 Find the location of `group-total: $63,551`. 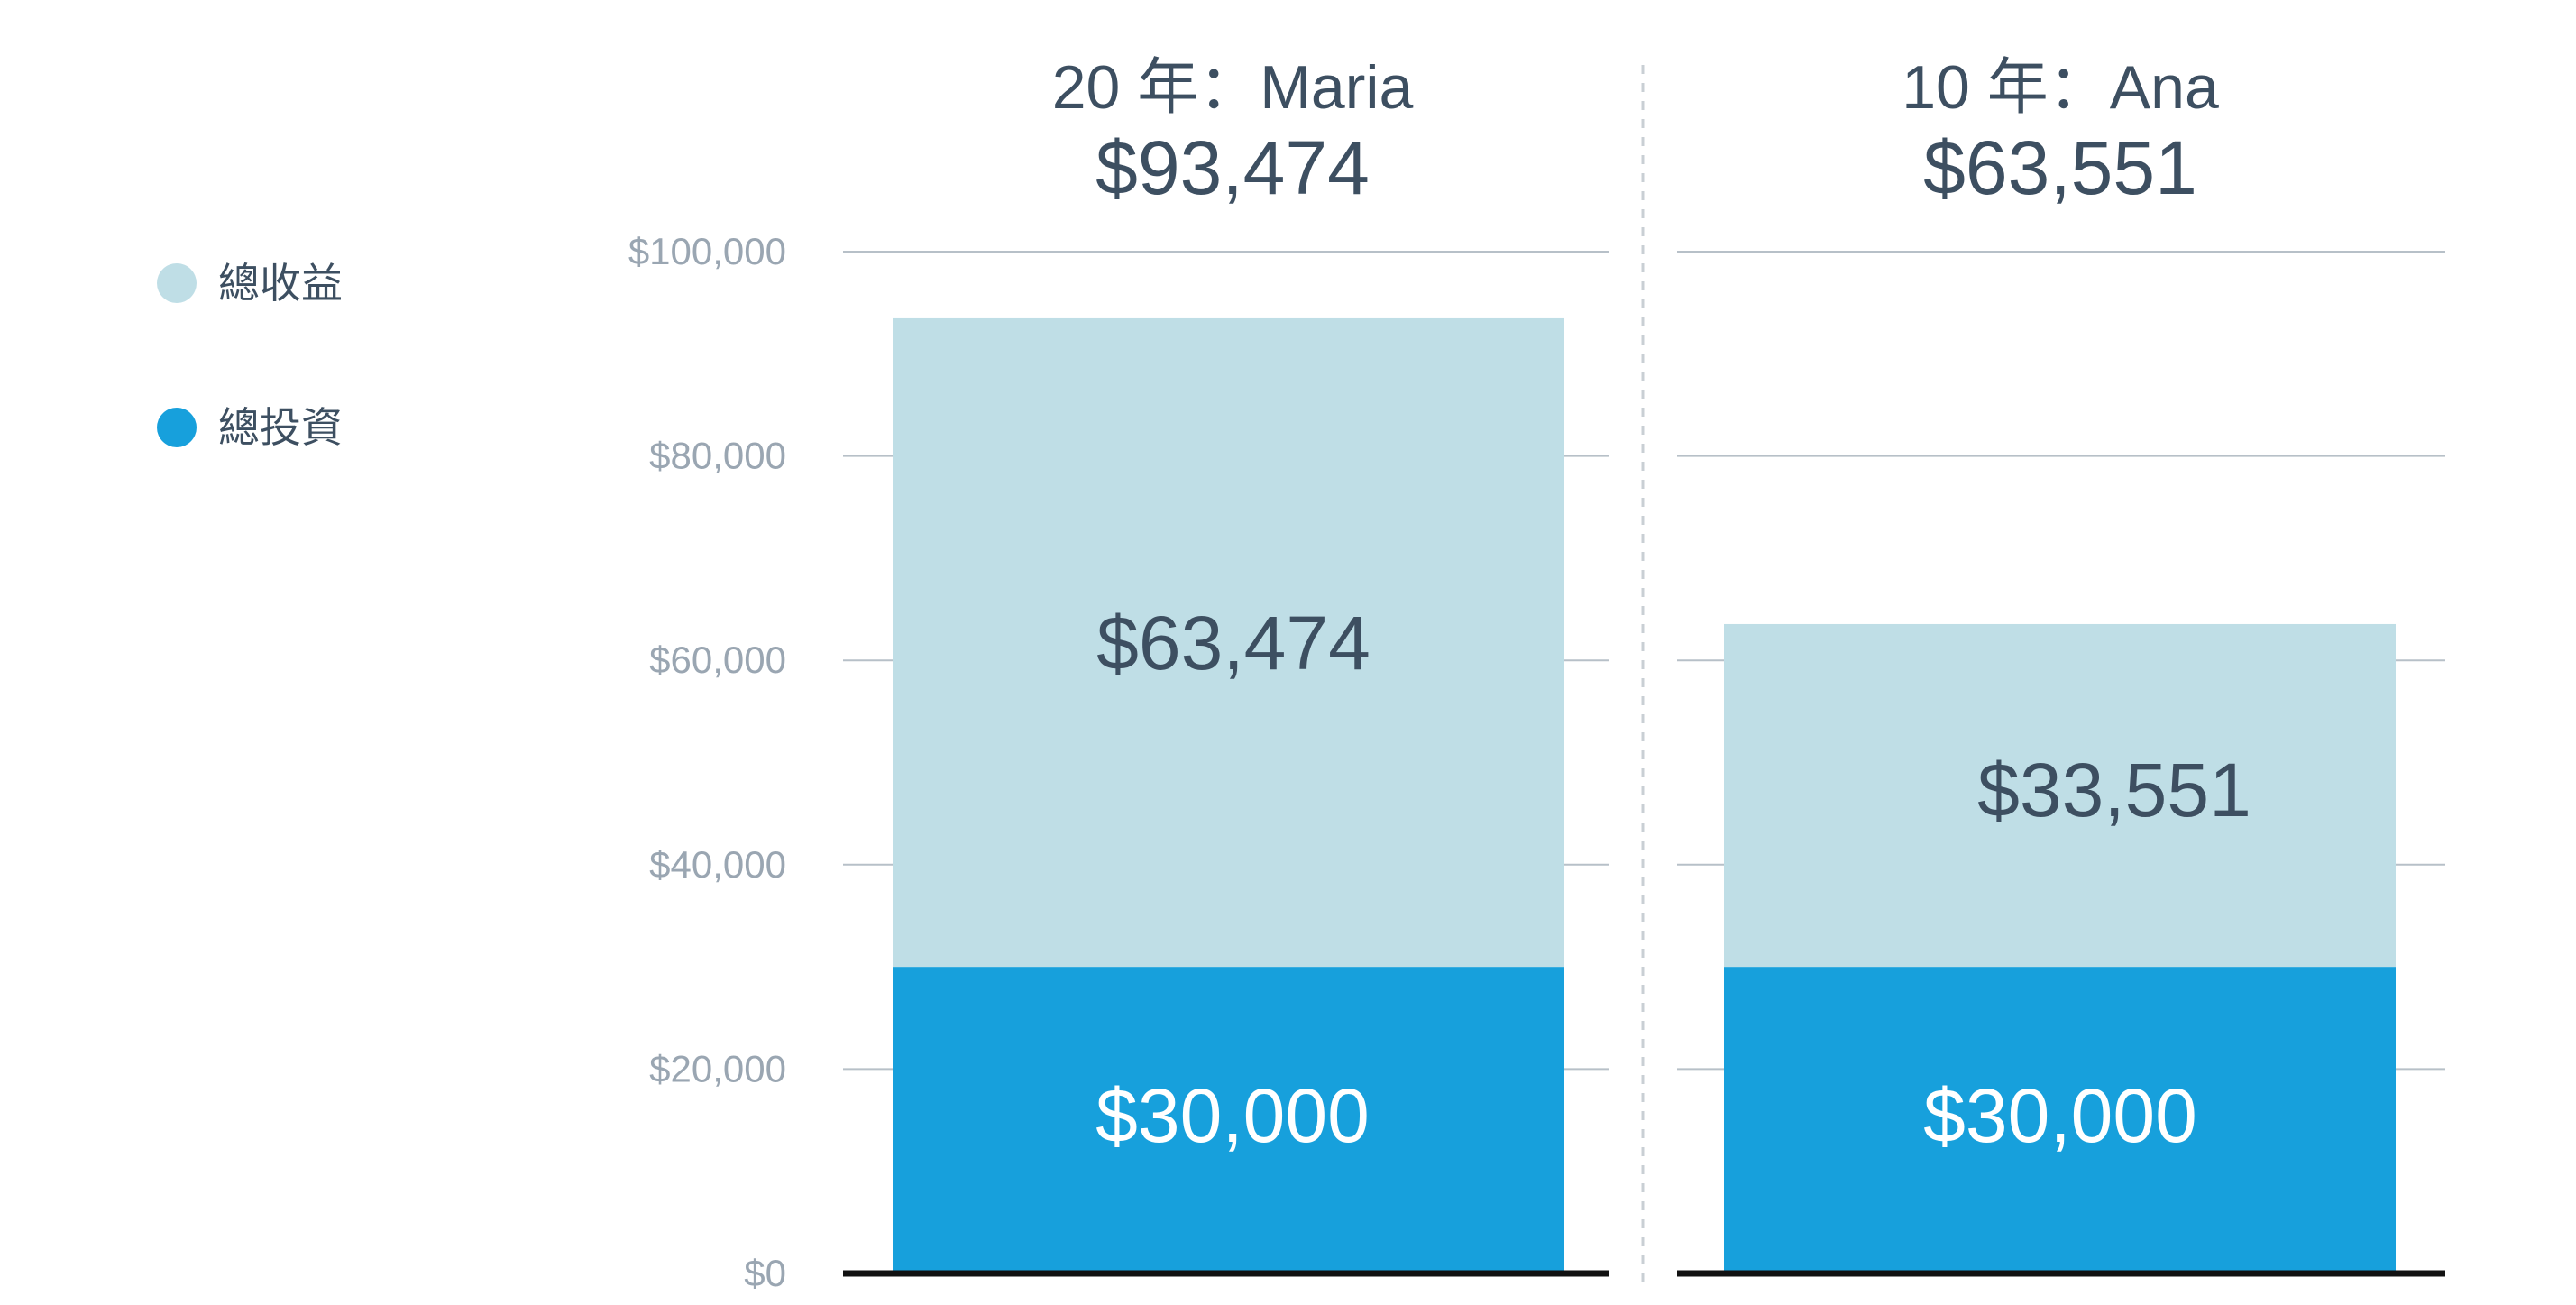

group-total: $63,551 is located at coordinates (2060, 167).